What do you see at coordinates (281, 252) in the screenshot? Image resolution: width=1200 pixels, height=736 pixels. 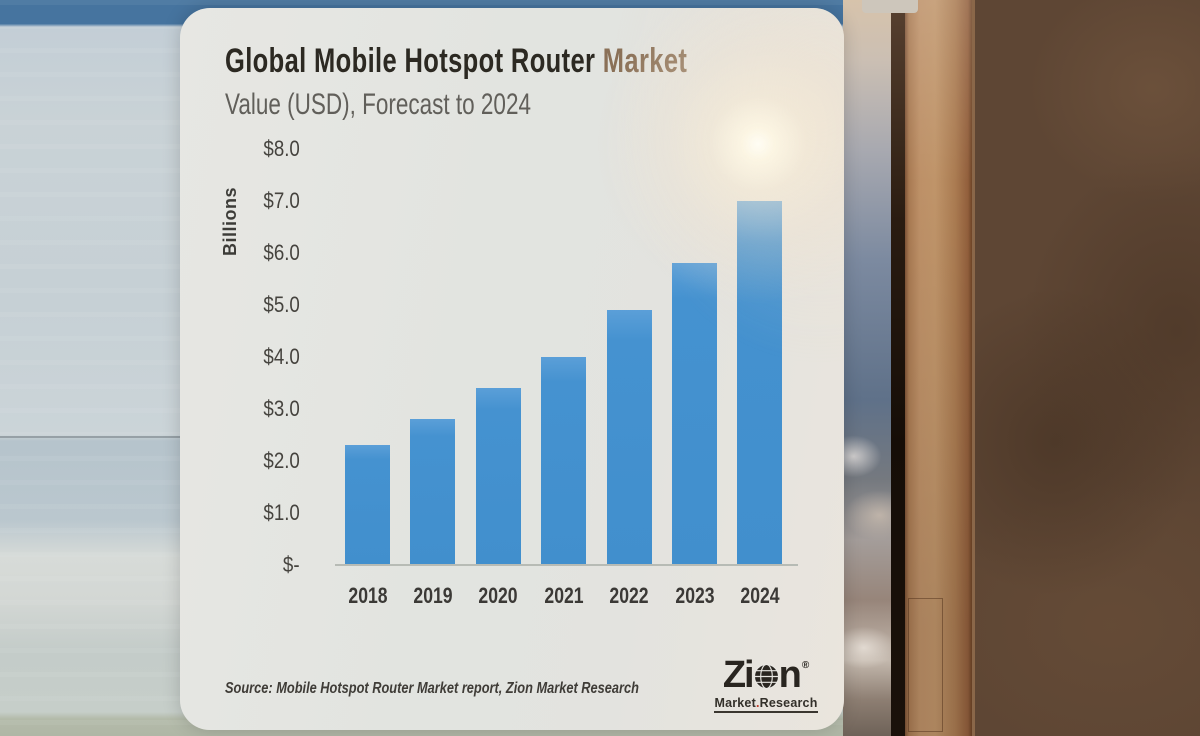 I see `y-tick-6: $6.0` at bounding box center [281, 252].